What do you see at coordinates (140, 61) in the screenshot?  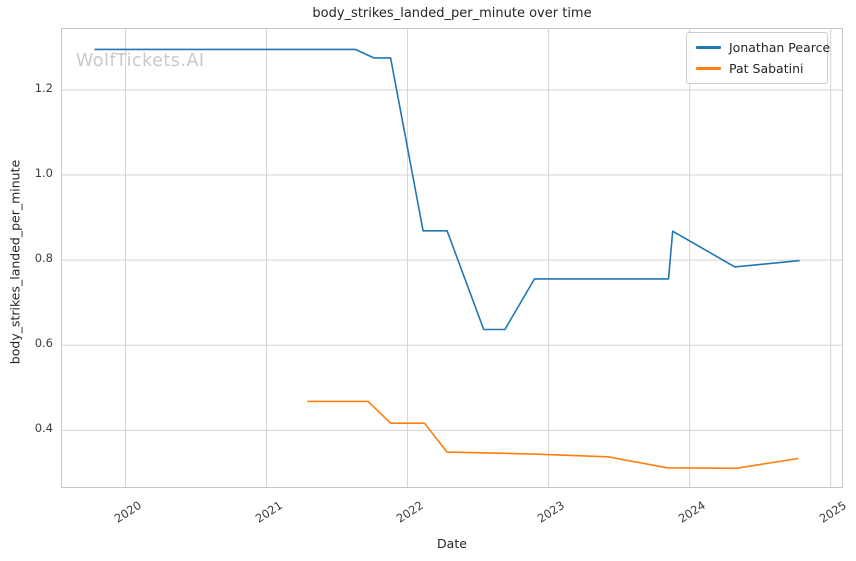 I see `watermark: WolfTickets.AI` at bounding box center [140, 61].